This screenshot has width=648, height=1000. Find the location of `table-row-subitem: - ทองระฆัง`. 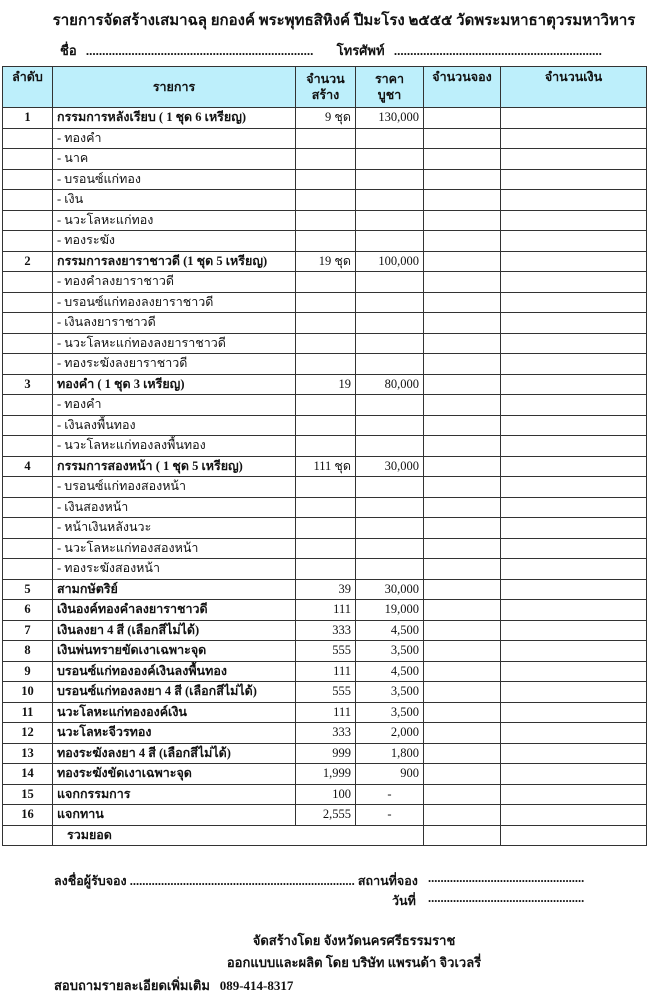

table-row-subitem: - ทองระฆัง is located at coordinates (324, 241).